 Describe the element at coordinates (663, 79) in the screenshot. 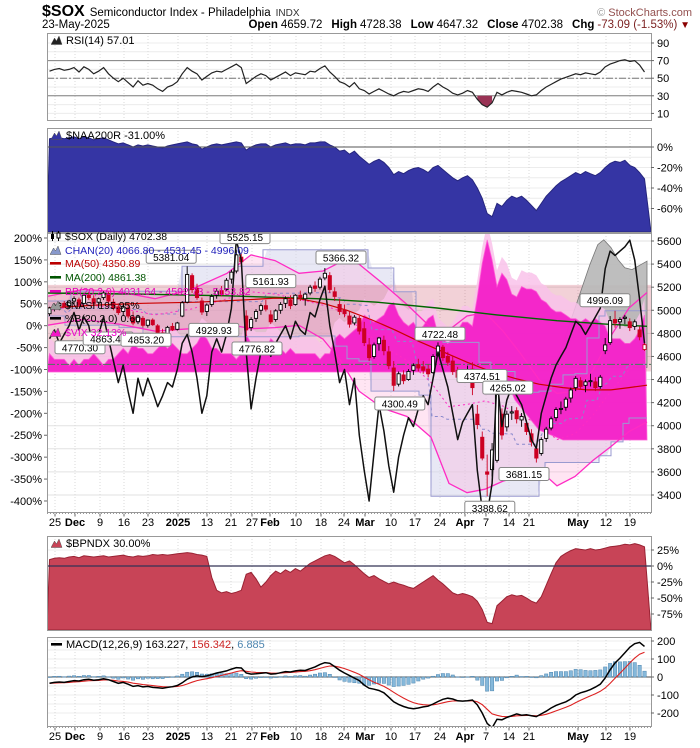

I see `svg-text: 50` at that location.